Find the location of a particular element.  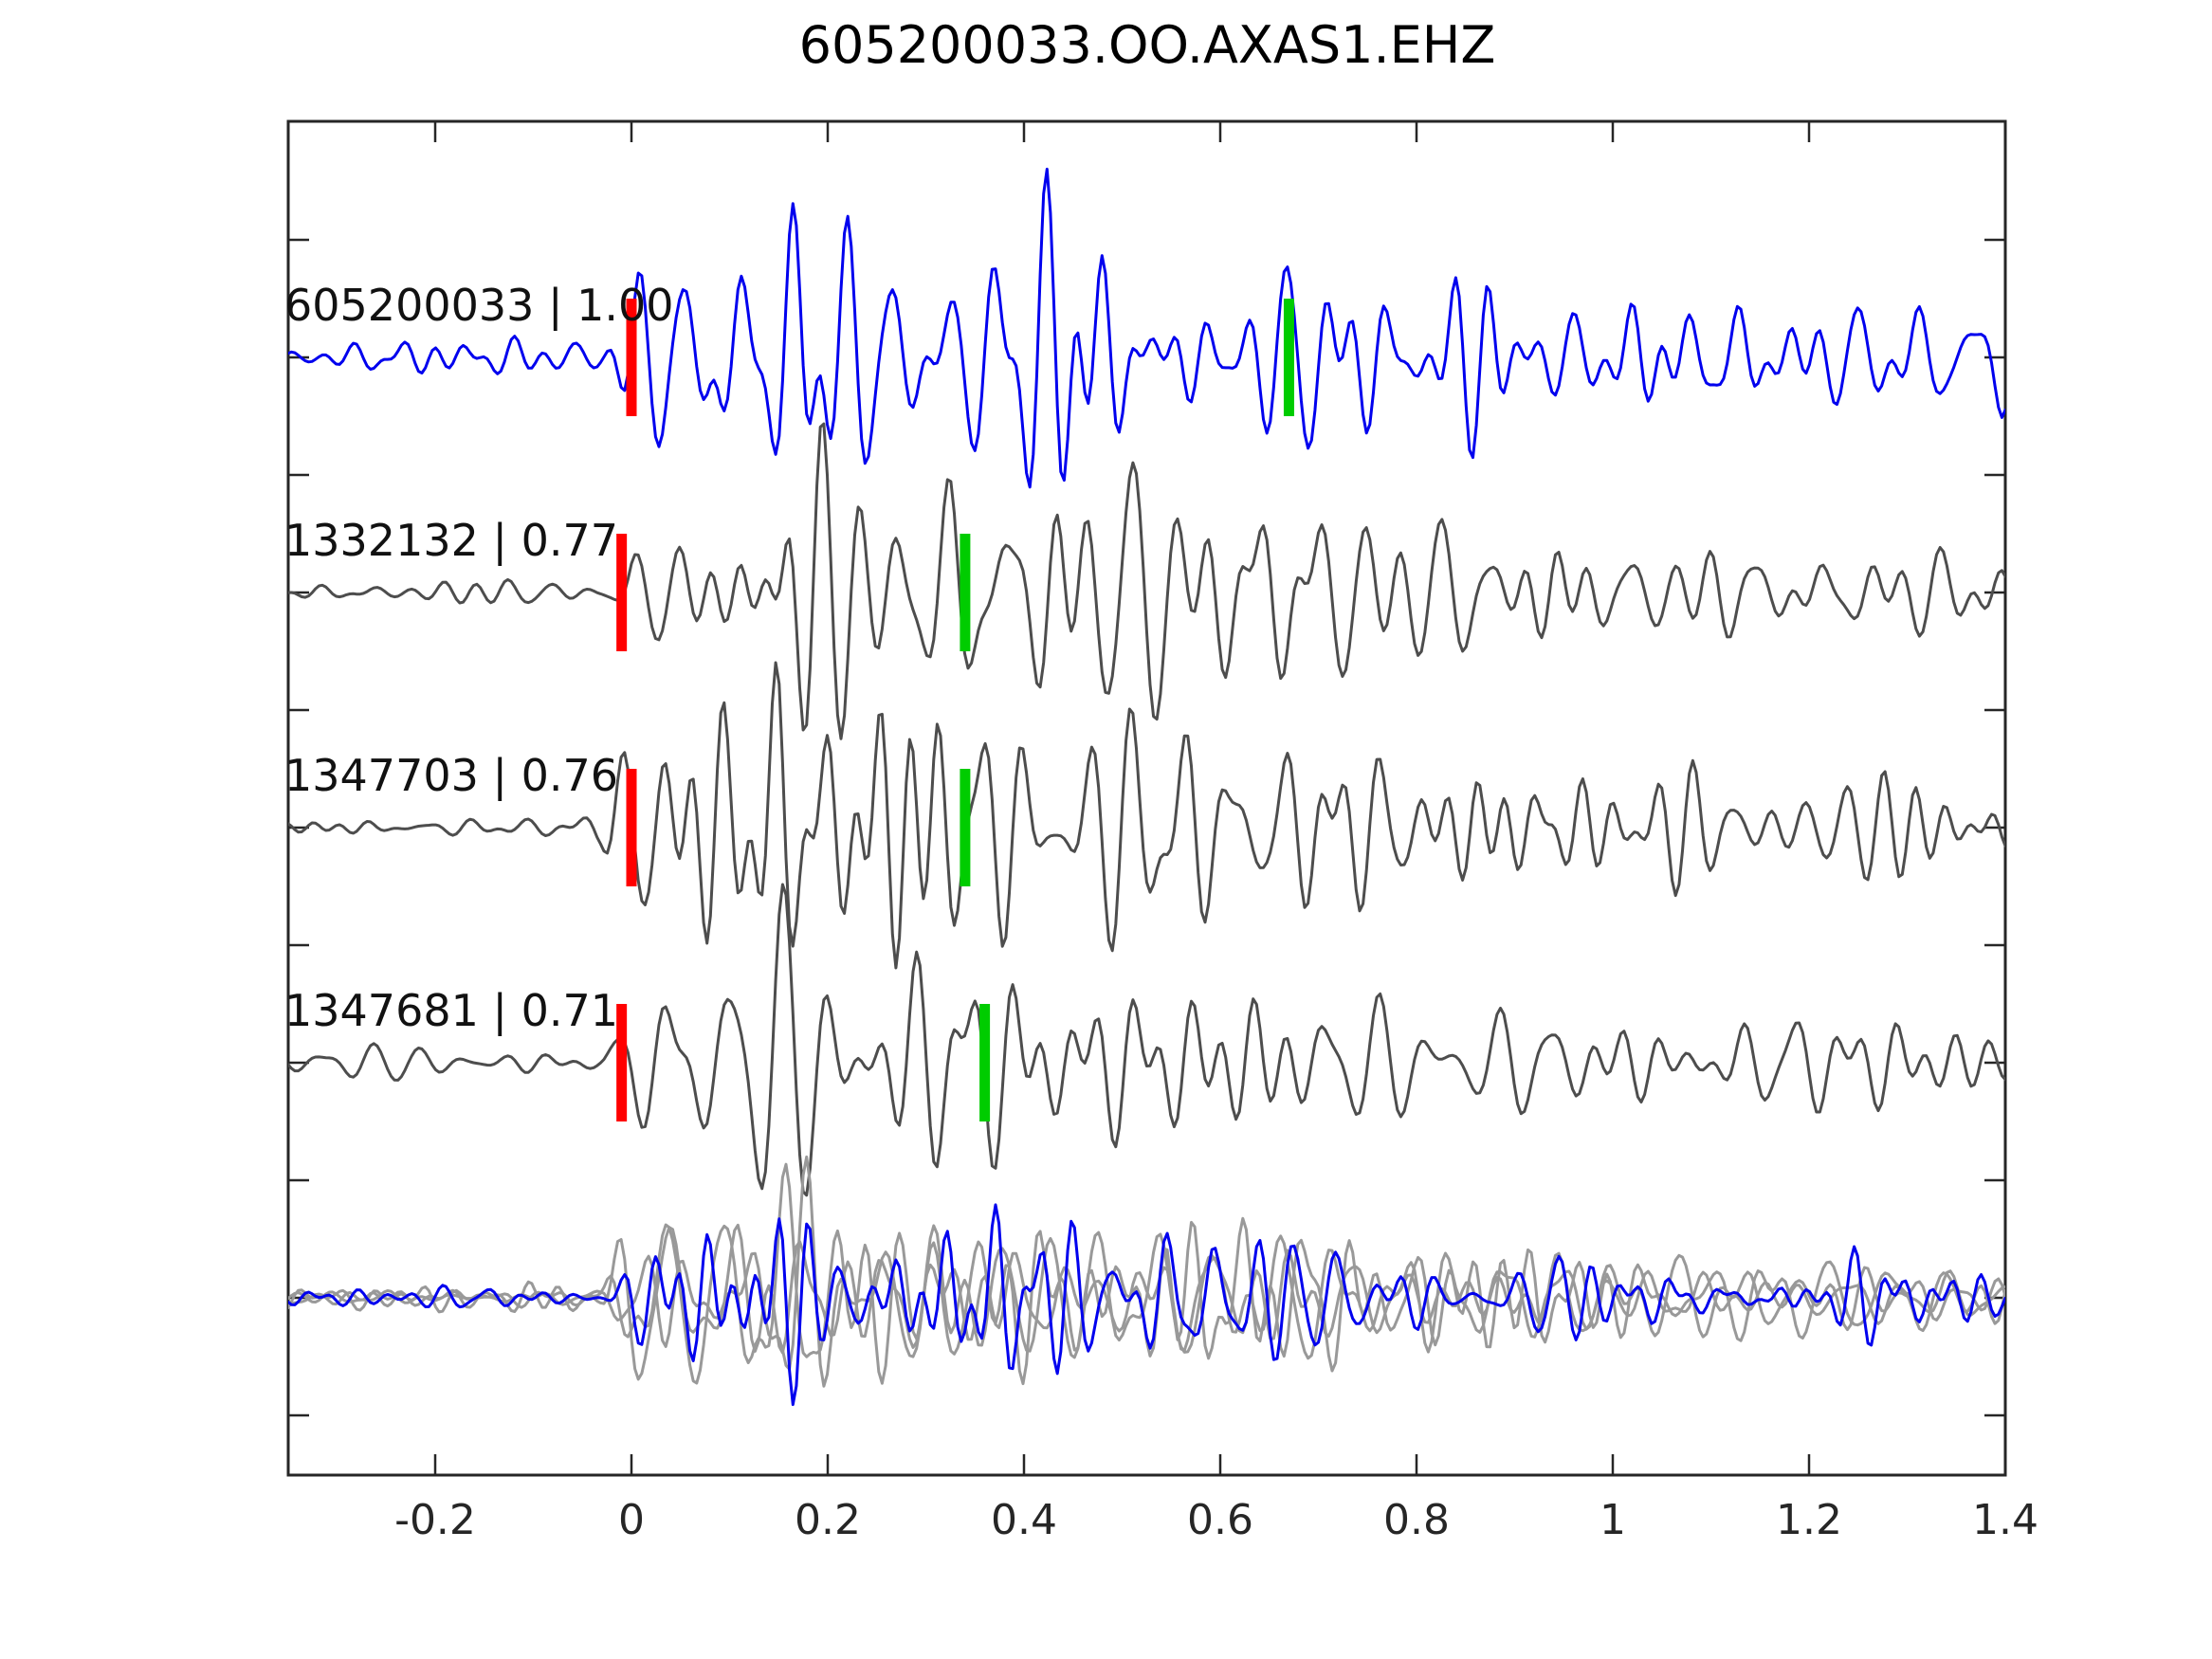

x-tick-label: 0 is located at coordinates (631, 1520).